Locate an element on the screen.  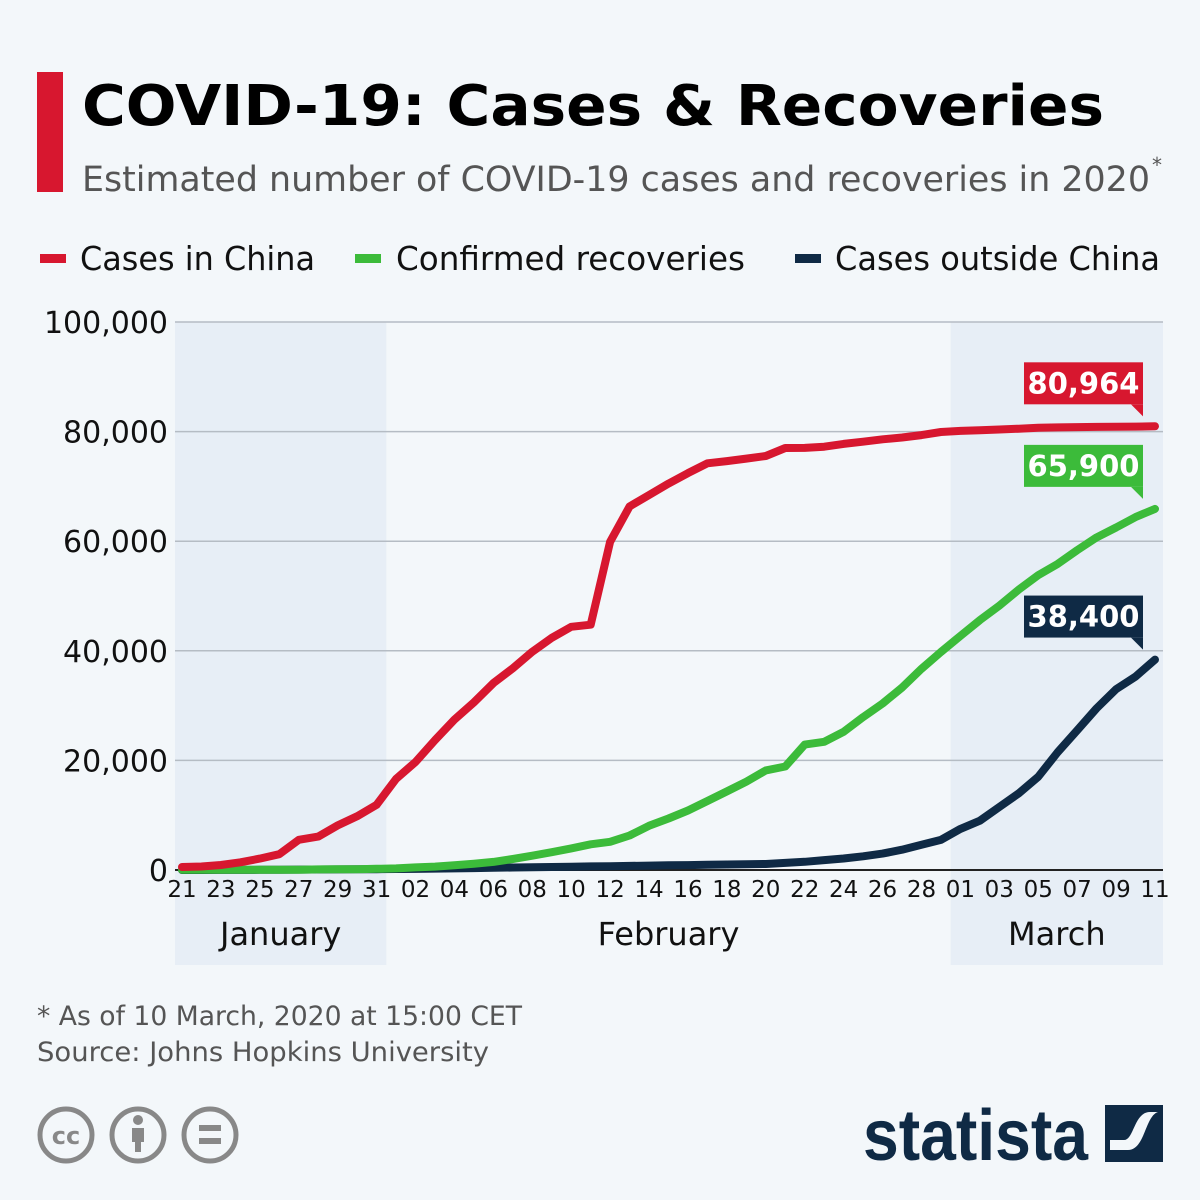
end-value-callout: 65,900 is located at coordinates (1083, 471).